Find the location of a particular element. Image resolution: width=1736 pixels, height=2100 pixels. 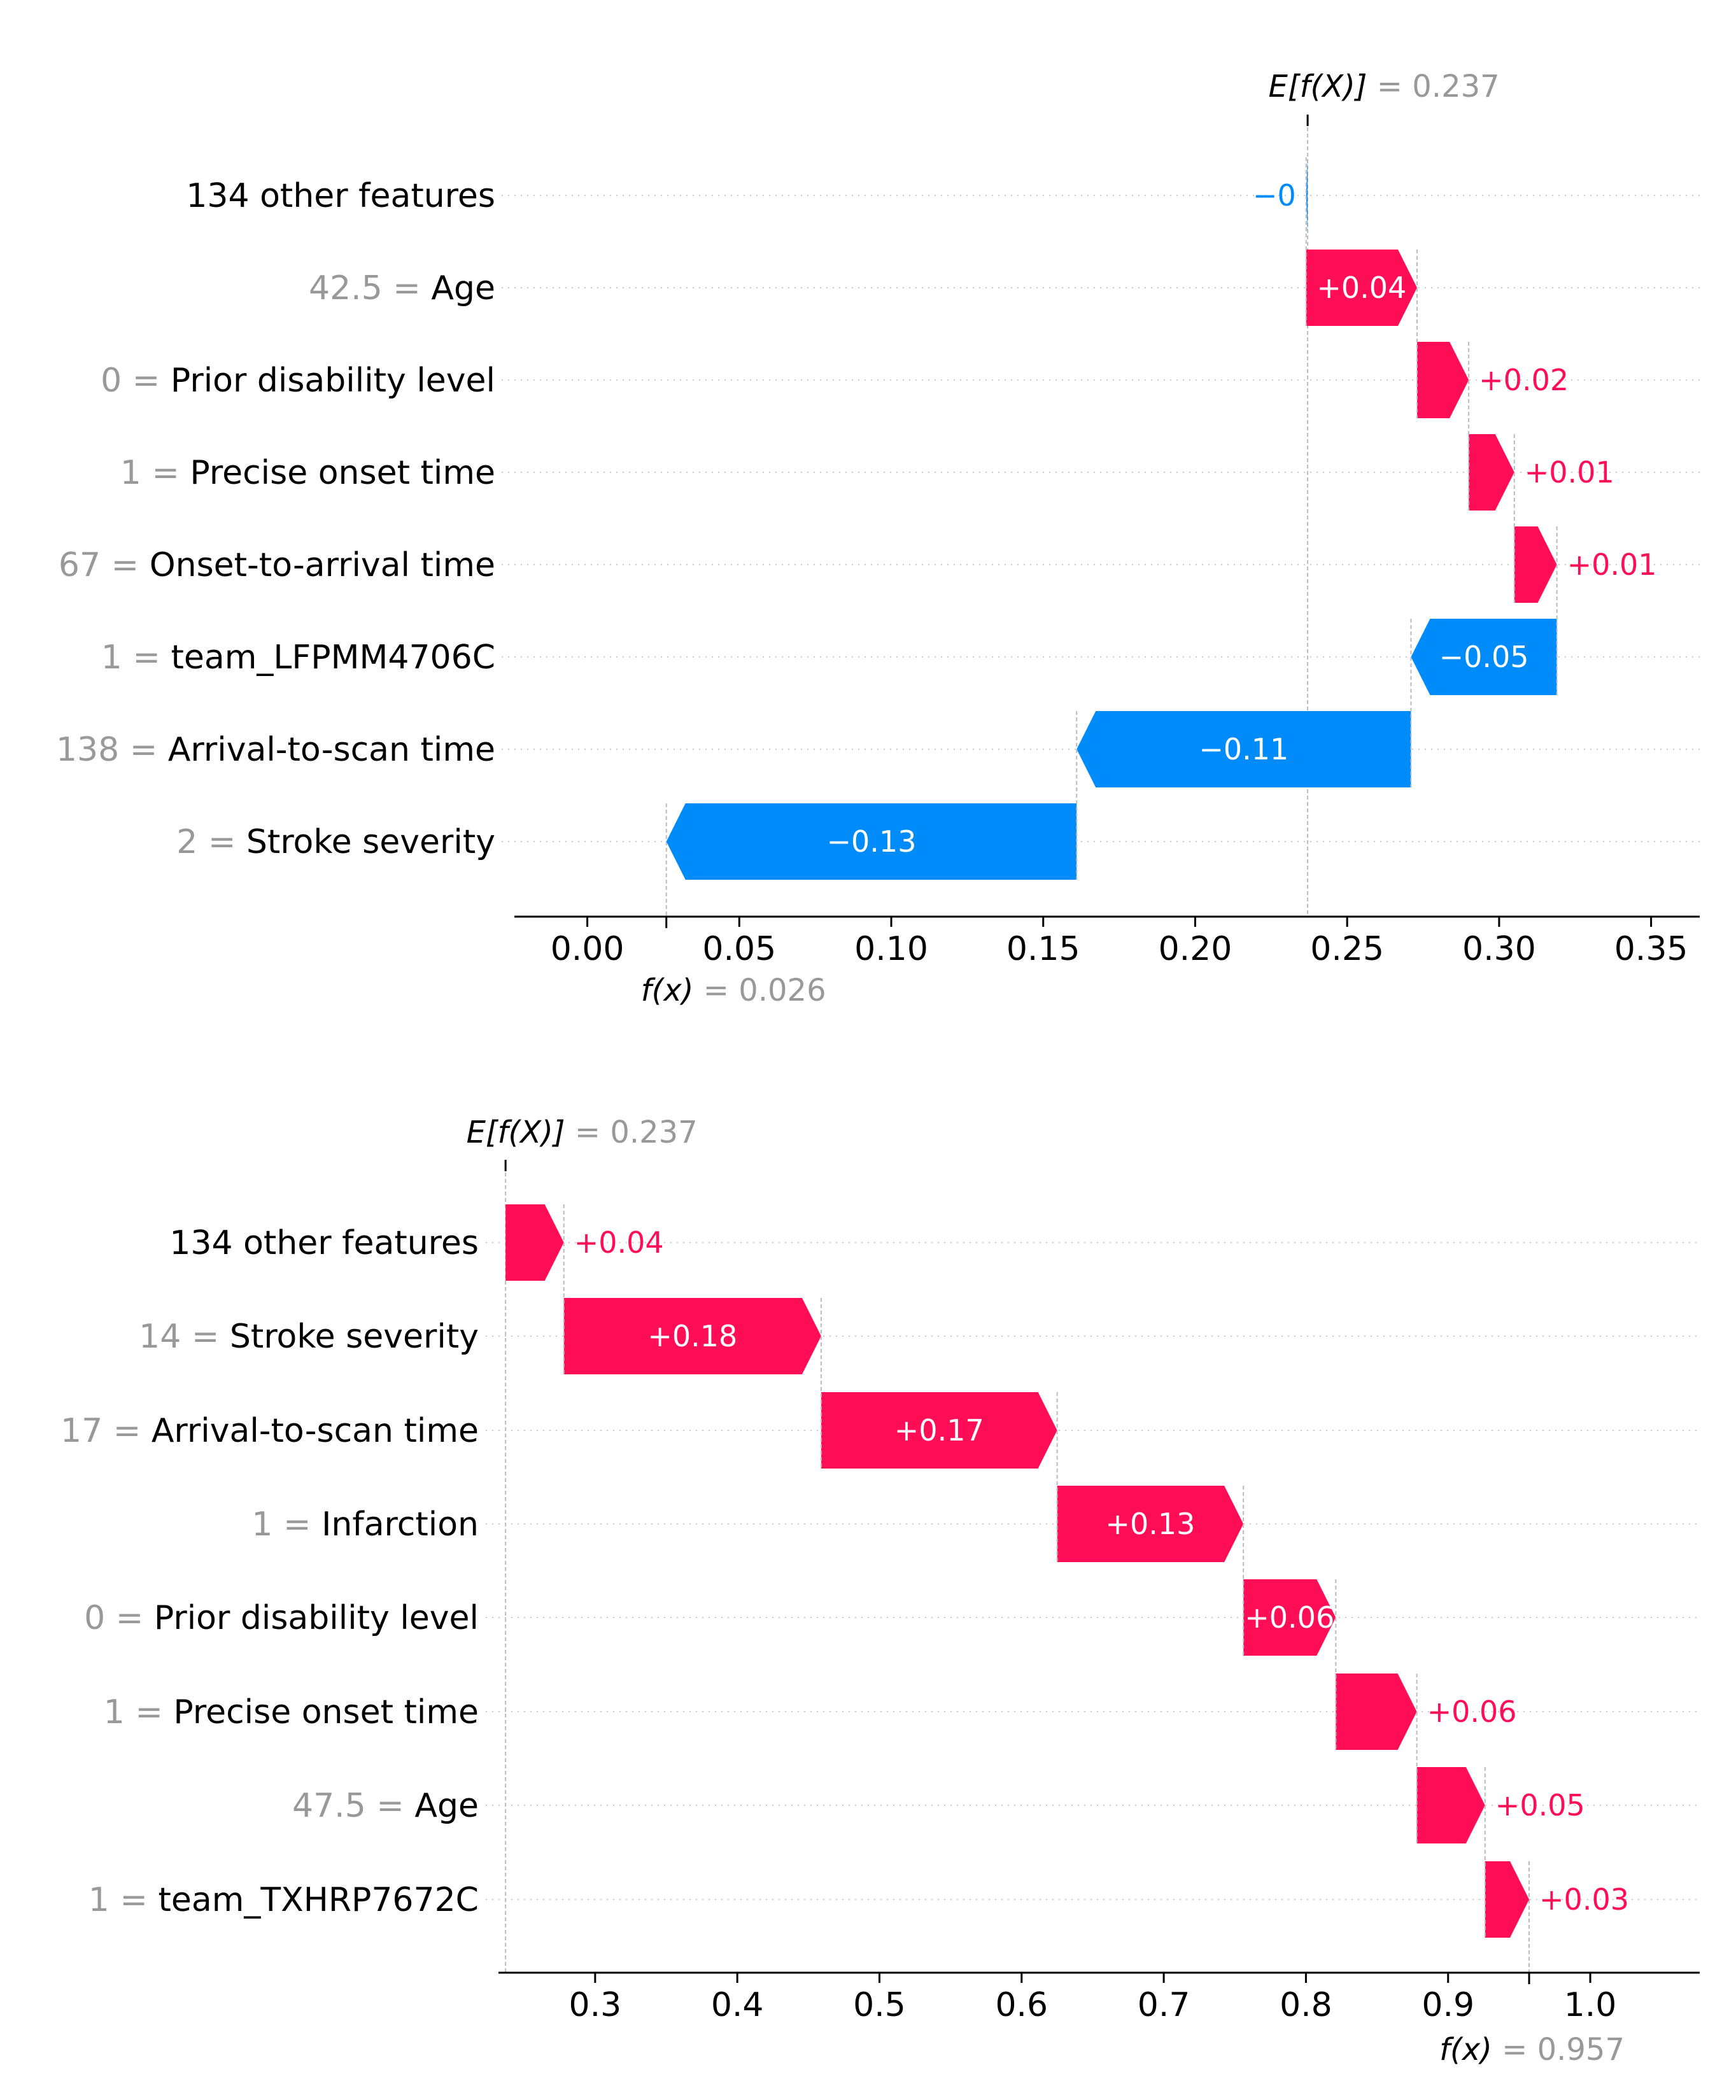

fx-number: = 0.026 is located at coordinates (759, 990).